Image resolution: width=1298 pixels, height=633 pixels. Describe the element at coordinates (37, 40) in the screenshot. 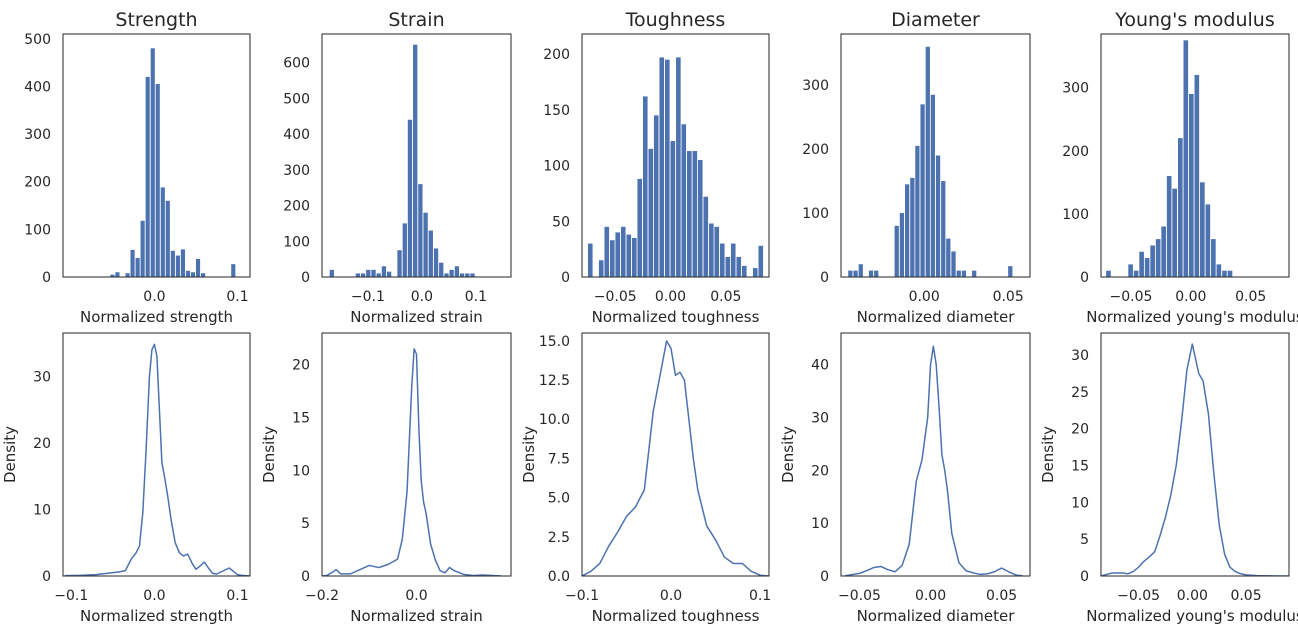

I see `y-tick-label: 500` at that location.